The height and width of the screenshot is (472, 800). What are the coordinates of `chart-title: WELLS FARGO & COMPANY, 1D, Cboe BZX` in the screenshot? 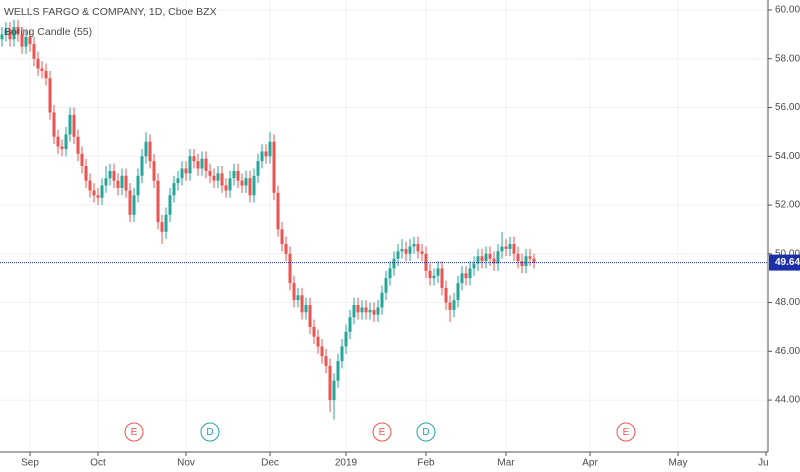 It's located at (110, 12).